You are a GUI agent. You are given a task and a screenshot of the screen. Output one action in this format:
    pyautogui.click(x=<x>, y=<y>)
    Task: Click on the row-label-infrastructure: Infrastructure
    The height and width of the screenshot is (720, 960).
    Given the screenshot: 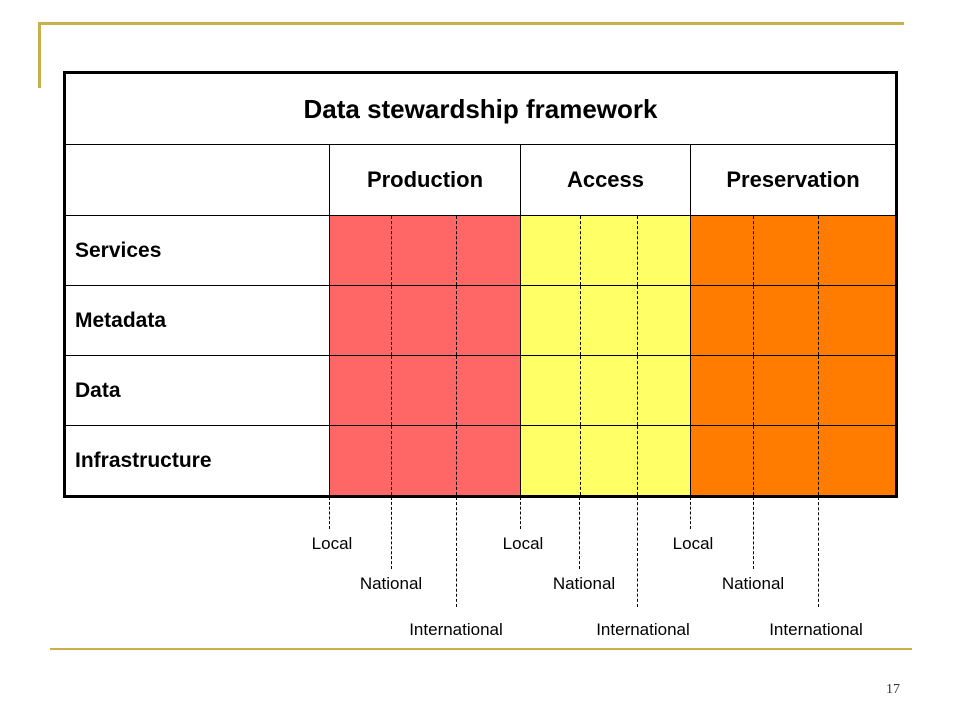 What is the action you would take?
    pyautogui.click(x=197, y=461)
    